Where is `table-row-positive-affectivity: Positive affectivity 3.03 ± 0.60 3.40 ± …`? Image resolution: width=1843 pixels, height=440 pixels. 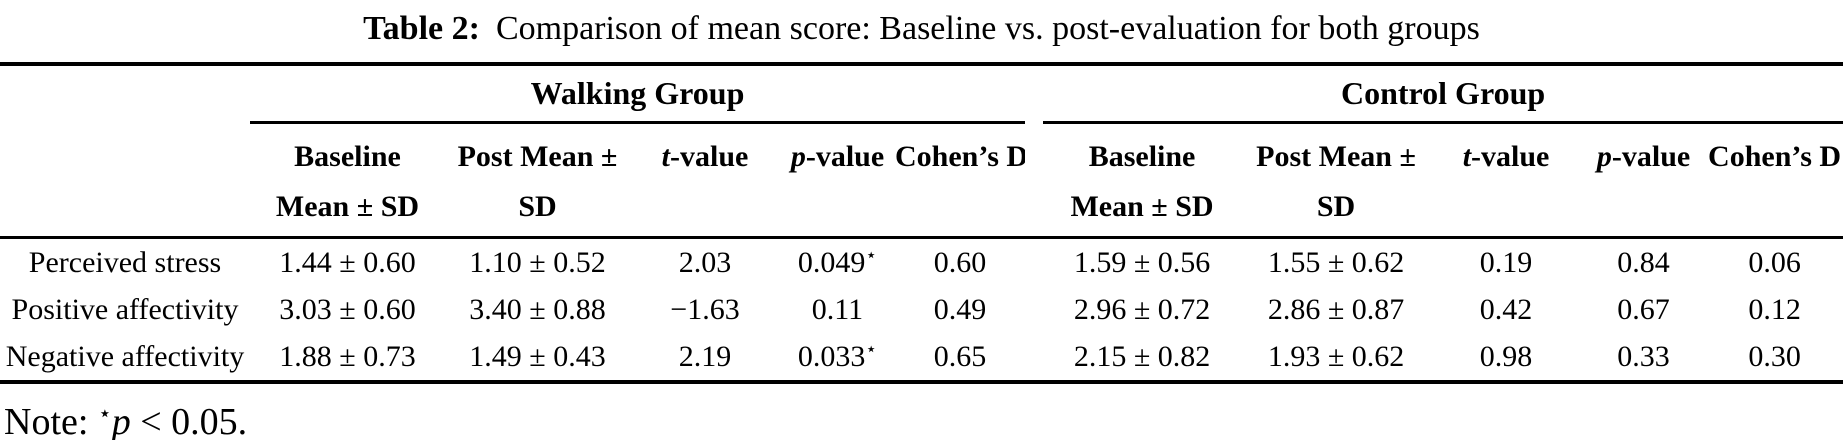 table-row-positive-affectivity: Positive affectivity 3.03 ± 0.60 3.40 ± … is located at coordinates (921, 309).